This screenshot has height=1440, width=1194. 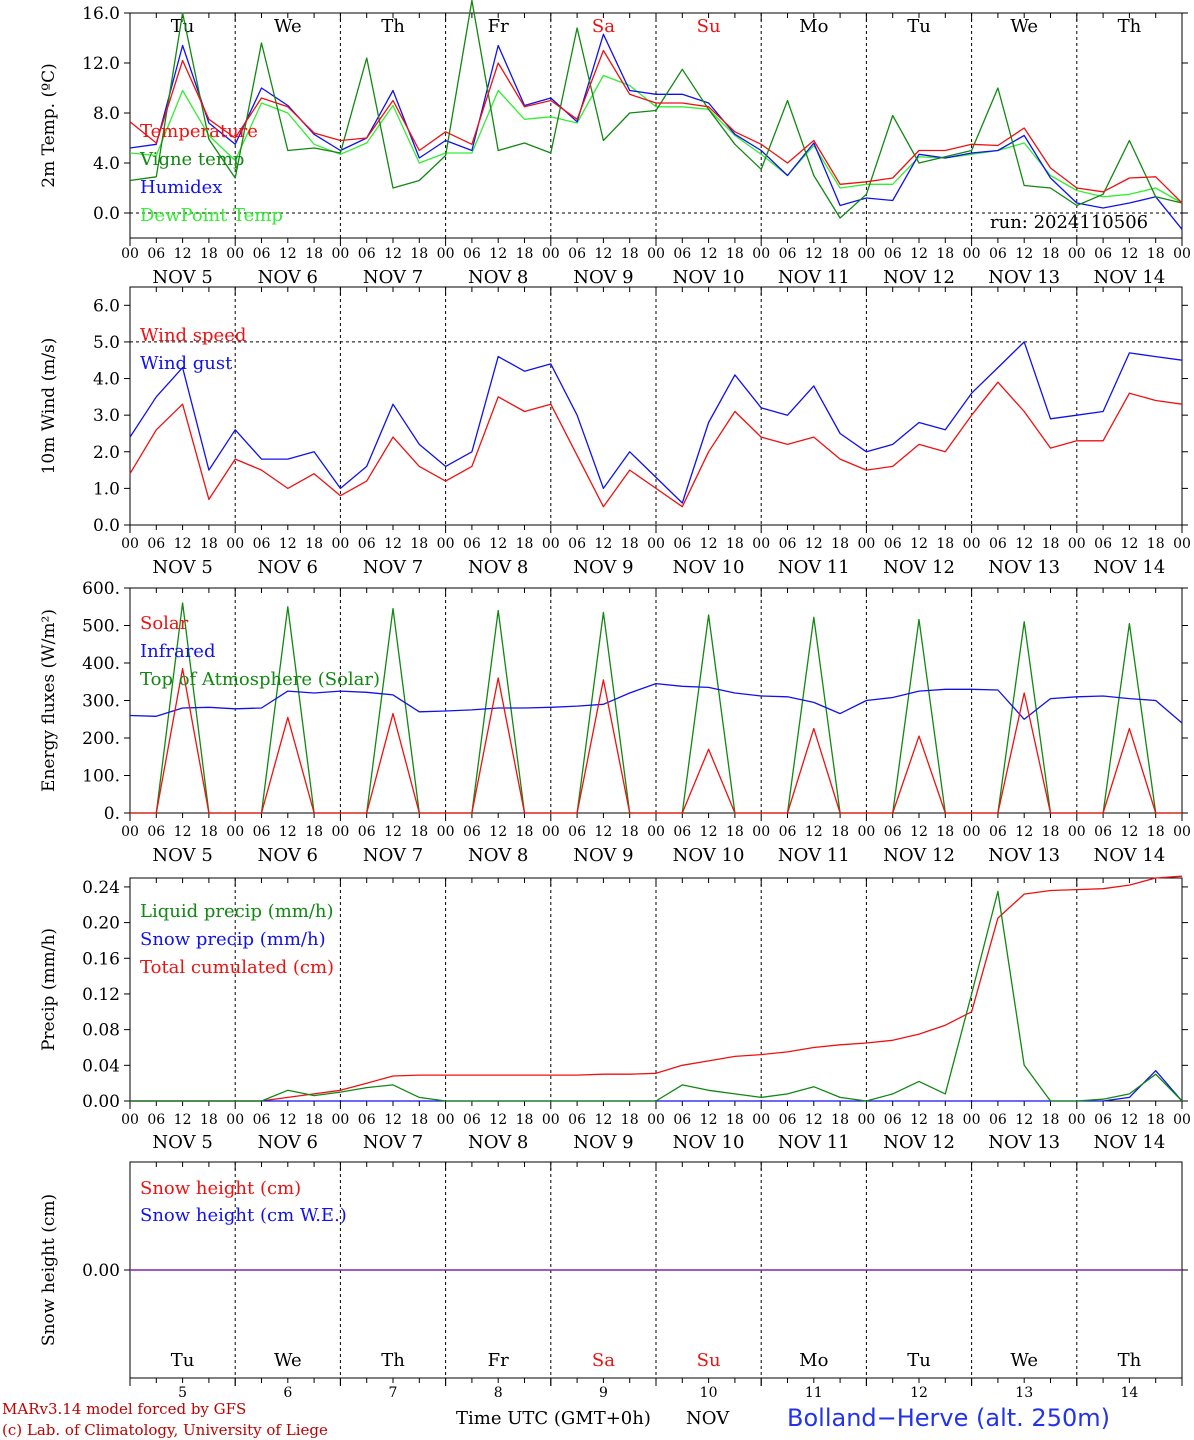 What do you see at coordinates (233, 939) in the screenshot?
I see `legend-entry: Snow precip (mm/h)` at bounding box center [233, 939].